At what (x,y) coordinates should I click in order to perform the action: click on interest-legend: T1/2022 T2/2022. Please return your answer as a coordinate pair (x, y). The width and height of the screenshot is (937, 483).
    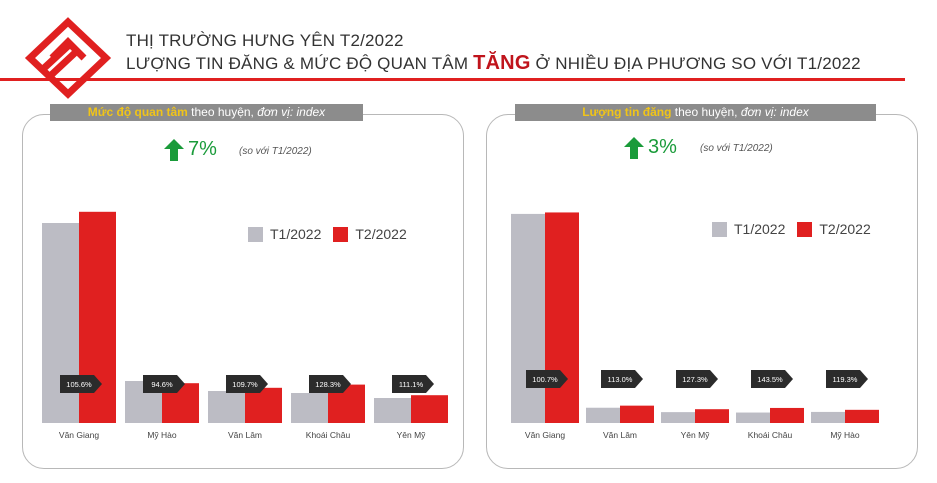
    Looking at the image, I should click on (333, 234).